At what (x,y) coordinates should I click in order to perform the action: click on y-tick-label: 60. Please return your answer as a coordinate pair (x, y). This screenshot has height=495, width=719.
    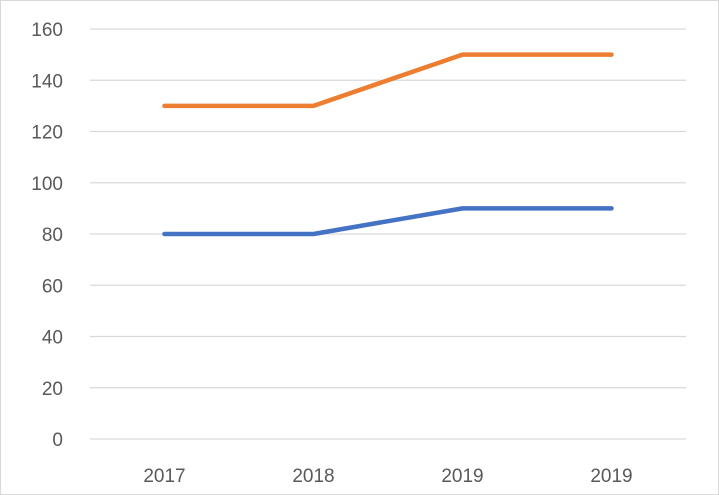
    Looking at the image, I should click on (52, 286).